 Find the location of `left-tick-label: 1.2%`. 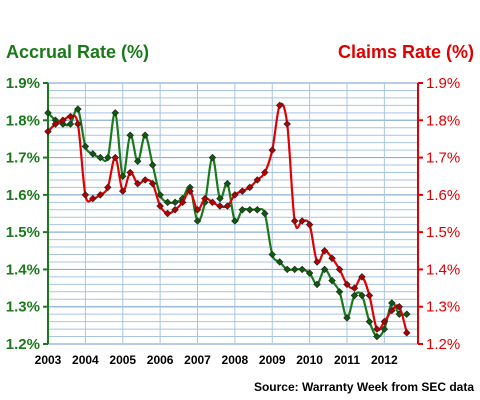

left-tick-label: 1.2% is located at coordinates (23, 344).